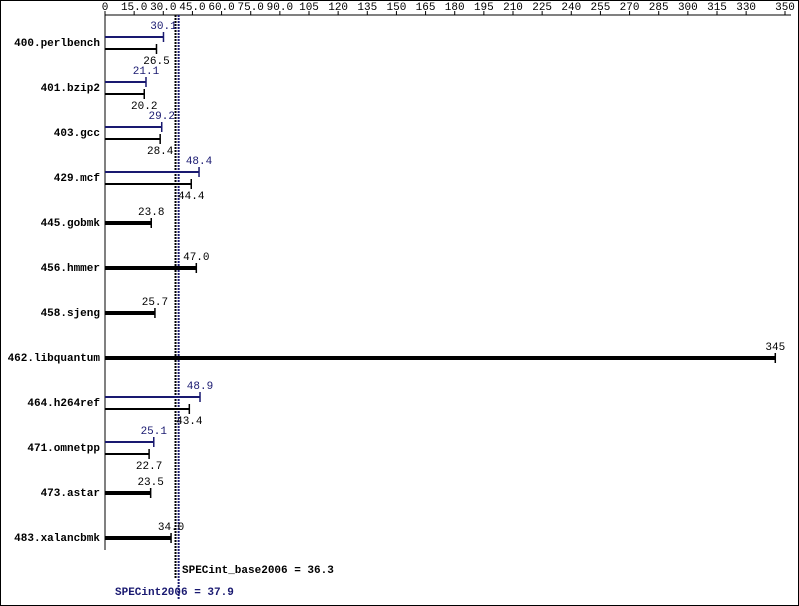  What do you see at coordinates (156, 62) in the screenshot?
I see `value-label: 26.5` at bounding box center [156, 62].